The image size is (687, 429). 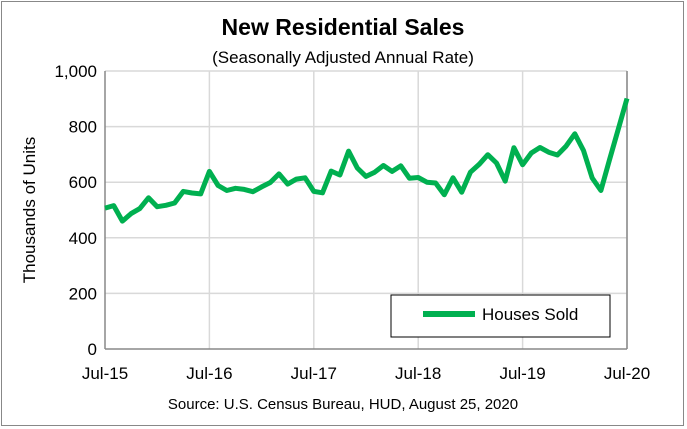 What do you see at coordinates (83, 293) in the screenshot?
I see `y-tick-label: 200` at bounding box center [83, 293].